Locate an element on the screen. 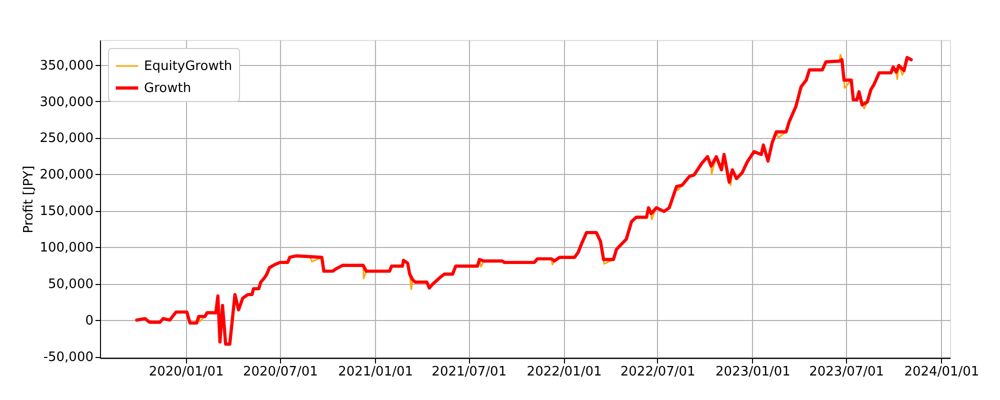  x-tick-label: 2023/01/01 is located at coordinates (753, 372).